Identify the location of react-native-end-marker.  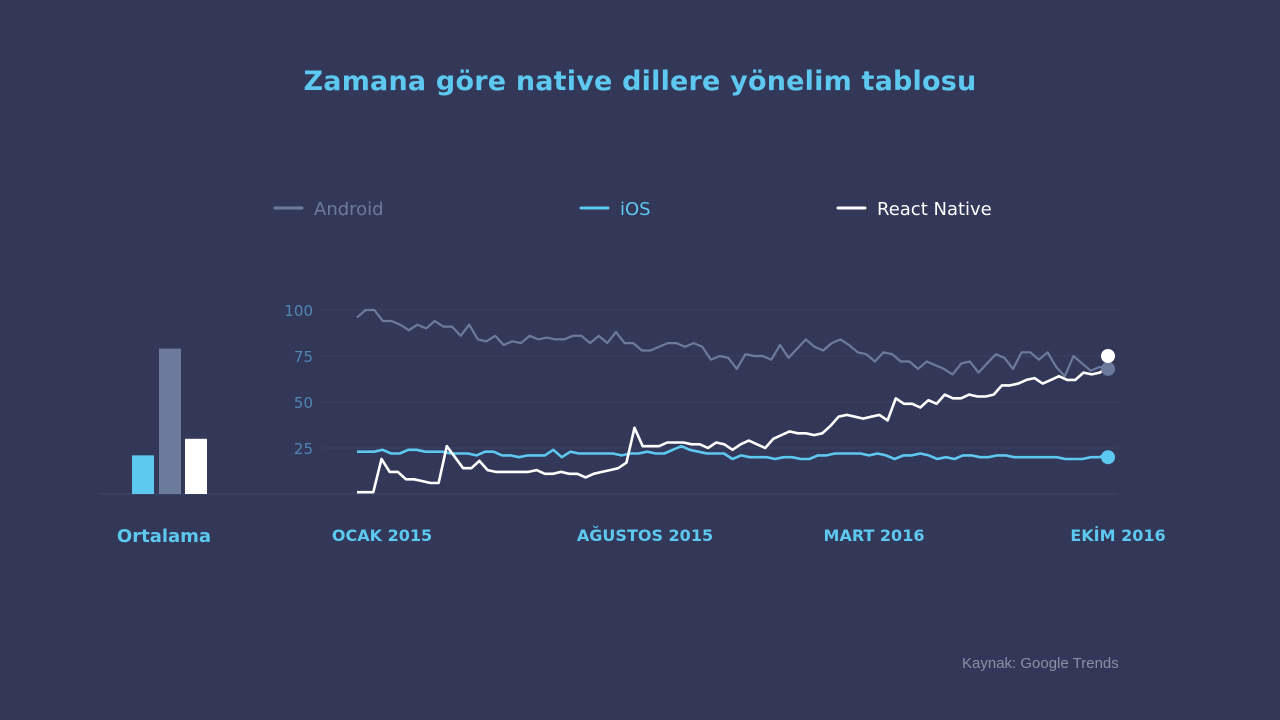
(1108, 356).